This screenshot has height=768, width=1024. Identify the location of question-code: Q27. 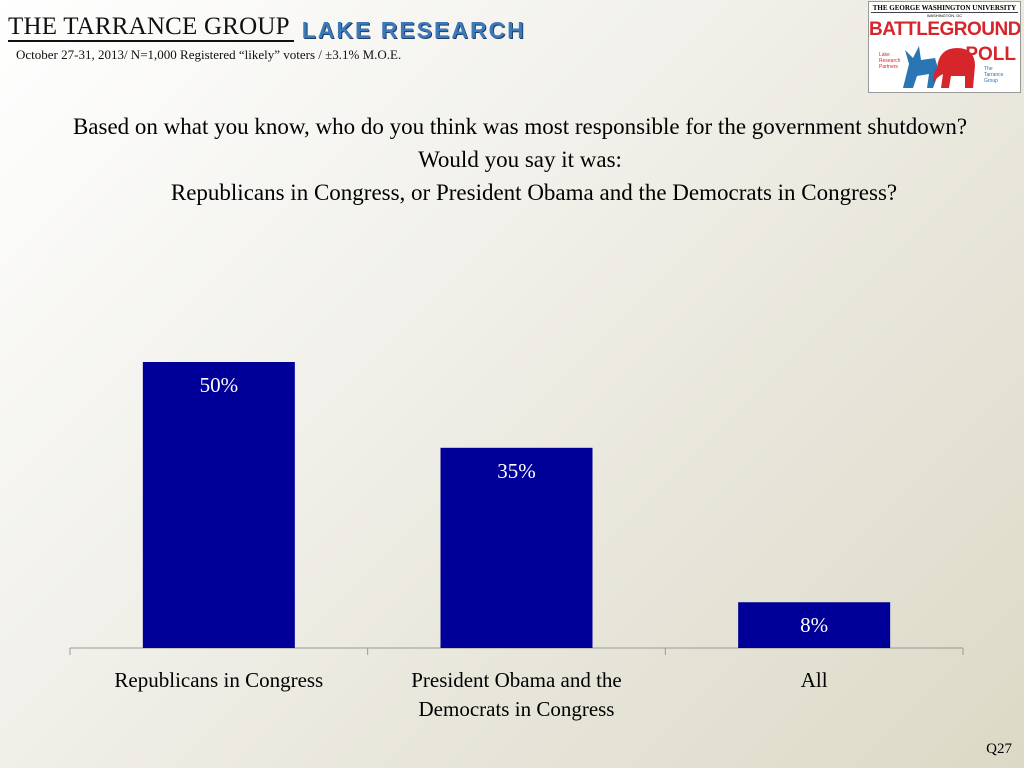
(999, 749).